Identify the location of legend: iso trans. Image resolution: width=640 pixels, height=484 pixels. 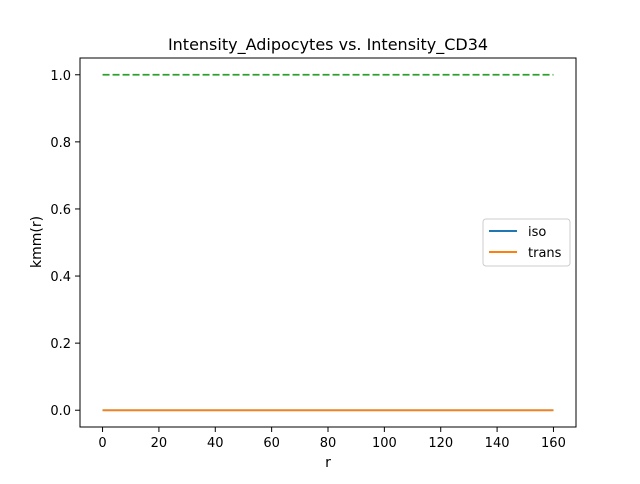
(526, 242).